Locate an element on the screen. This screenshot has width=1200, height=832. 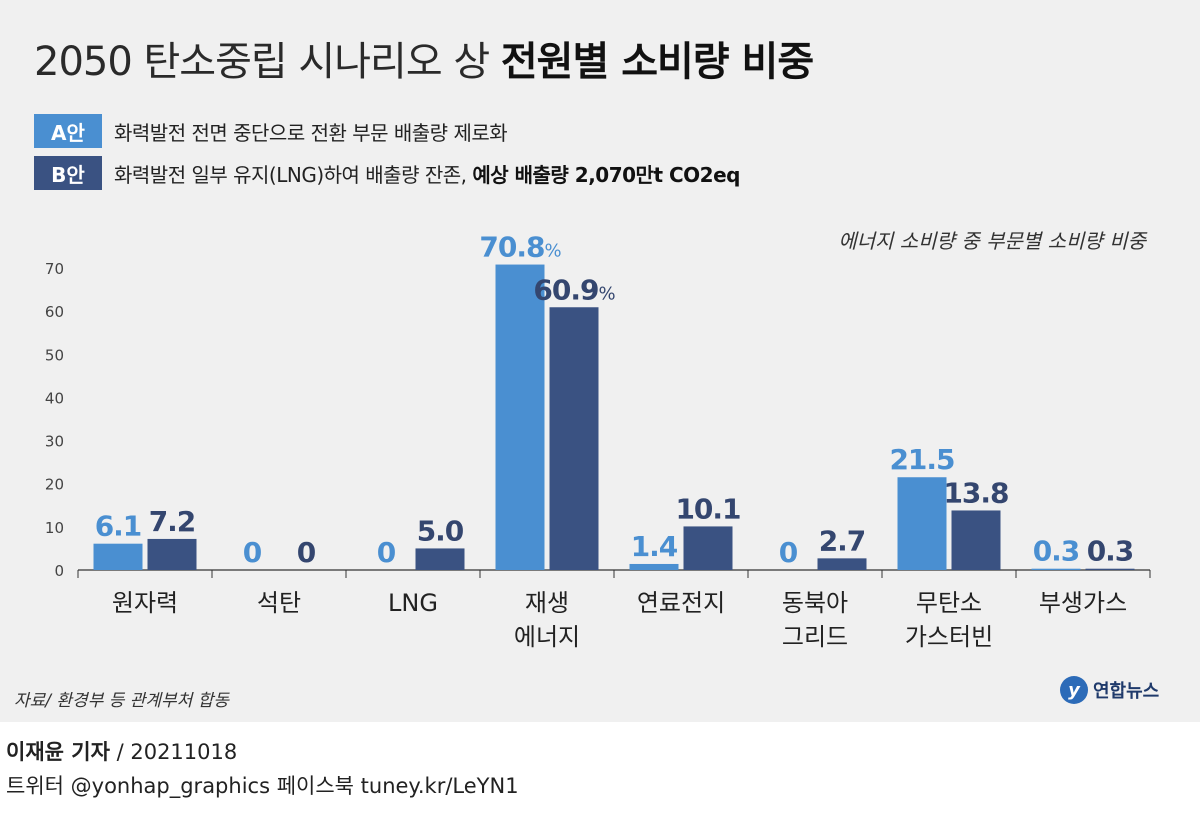
y-tick-label: 30 is located at coordinates (54, 442).